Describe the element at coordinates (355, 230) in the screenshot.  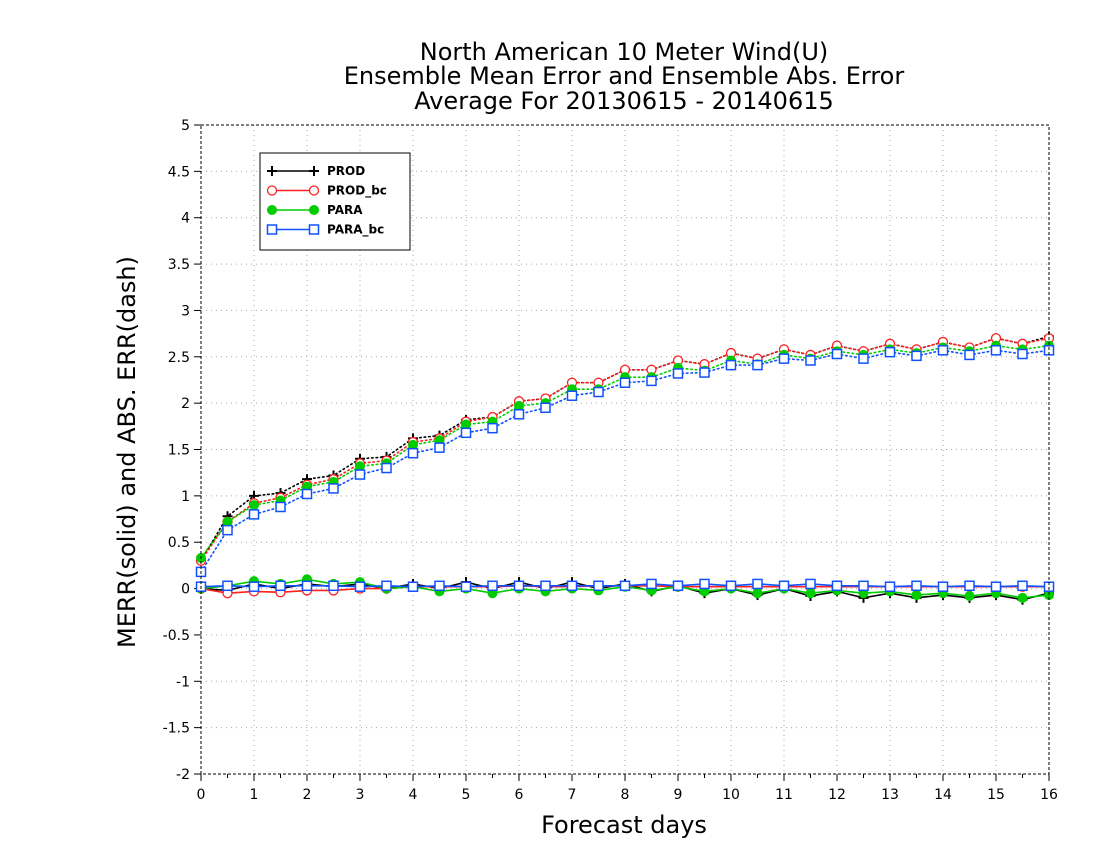
I see `legend-label-para-bc: PARA_bc` at that location.